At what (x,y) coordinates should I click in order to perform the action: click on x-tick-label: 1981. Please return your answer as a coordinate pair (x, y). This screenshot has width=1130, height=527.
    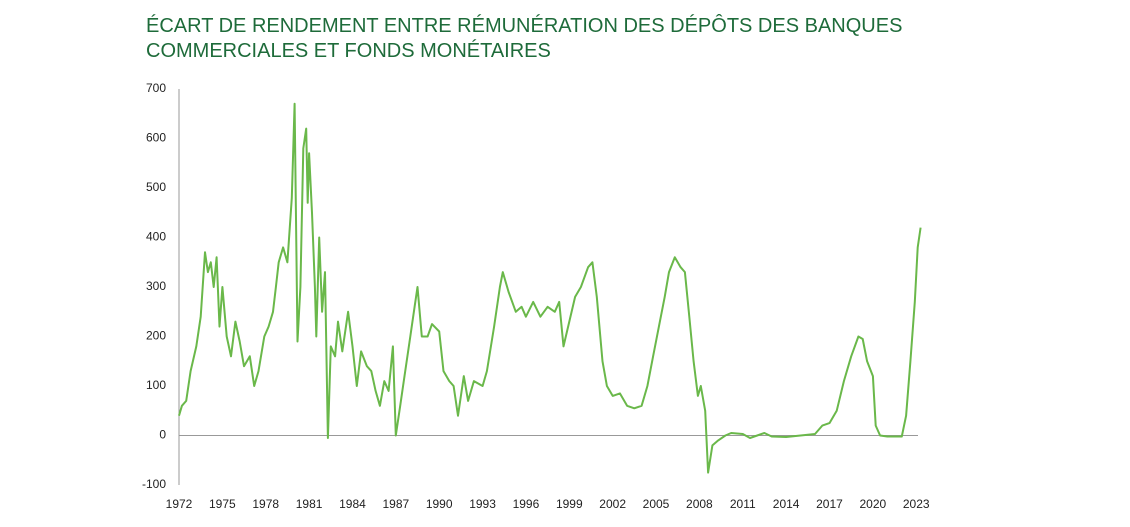
    Looking at the image, I should click on (309, 504).